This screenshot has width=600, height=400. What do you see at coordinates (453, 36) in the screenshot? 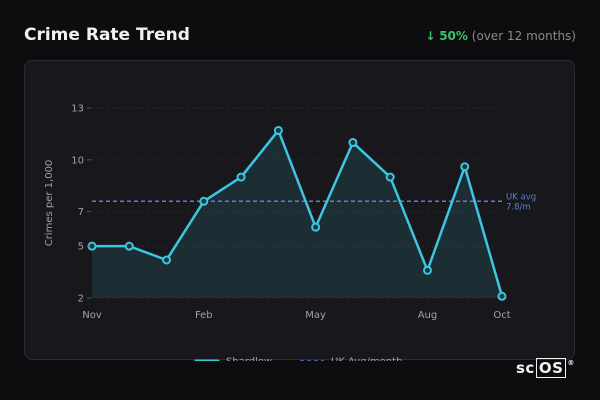
I see `change-percent: 50%` at bounding box center [453, 36].